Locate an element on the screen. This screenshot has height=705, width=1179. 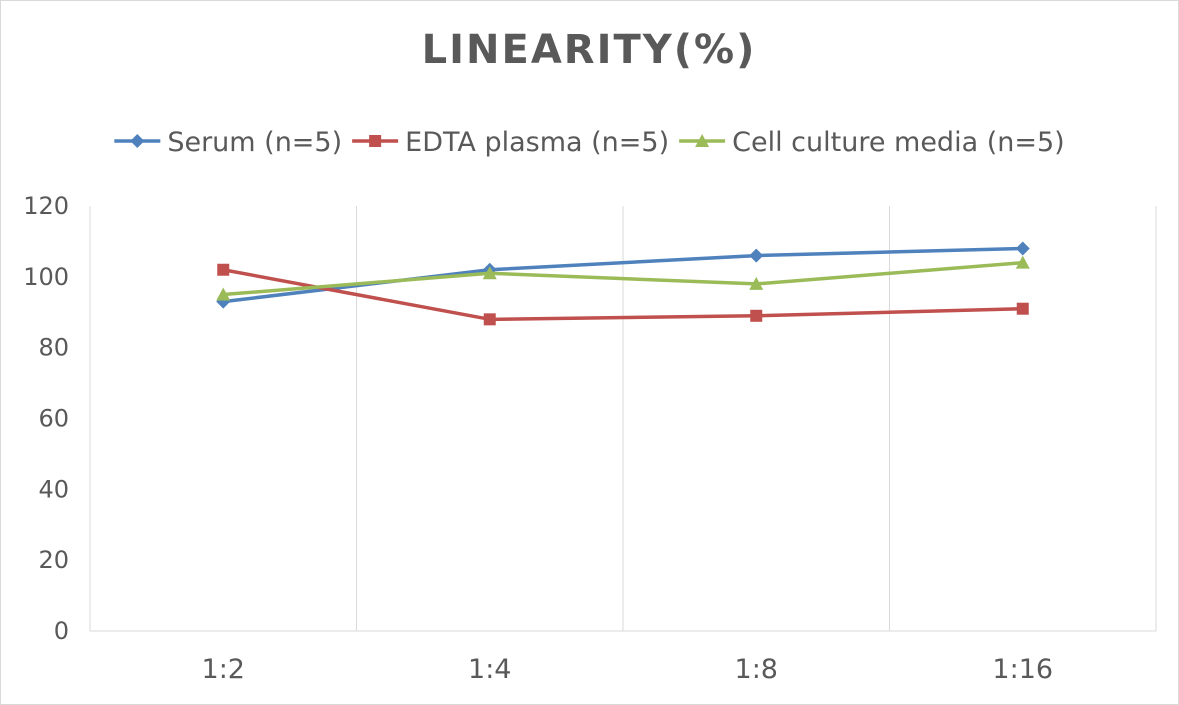
legend-label: Cell culture media (n=5) is located at coordinates (898, 142).